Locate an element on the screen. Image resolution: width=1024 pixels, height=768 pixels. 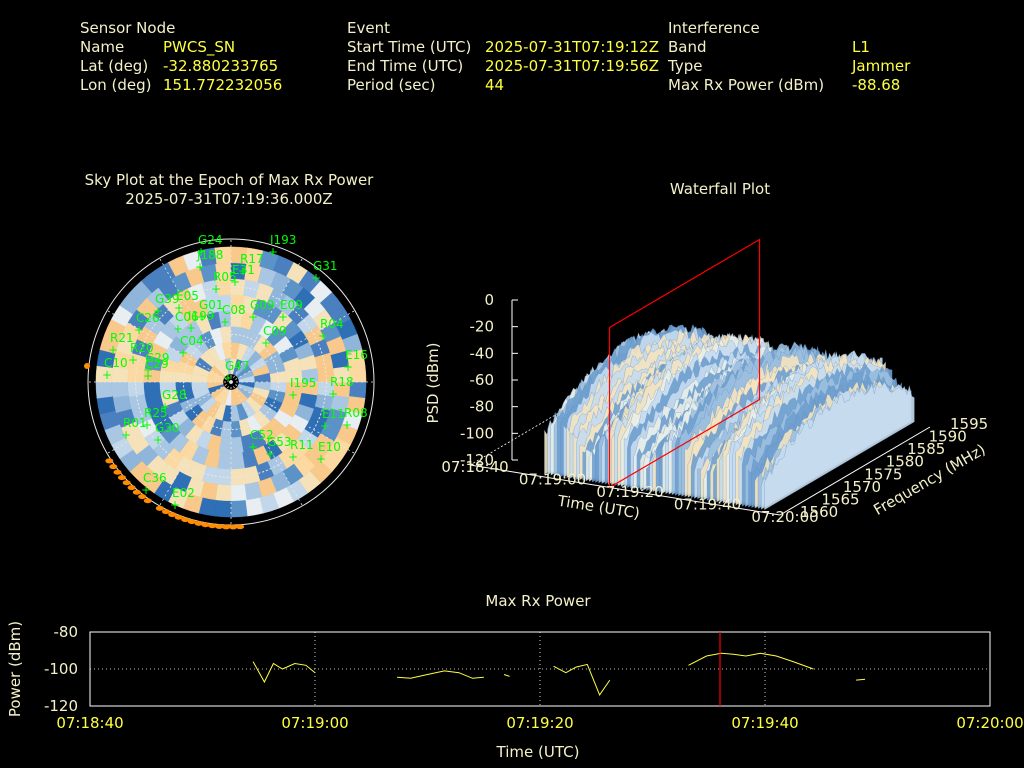
sky-plot-subtitle: 2025-07-31T07:19:36.000Z is located at coordinates (229, 199).